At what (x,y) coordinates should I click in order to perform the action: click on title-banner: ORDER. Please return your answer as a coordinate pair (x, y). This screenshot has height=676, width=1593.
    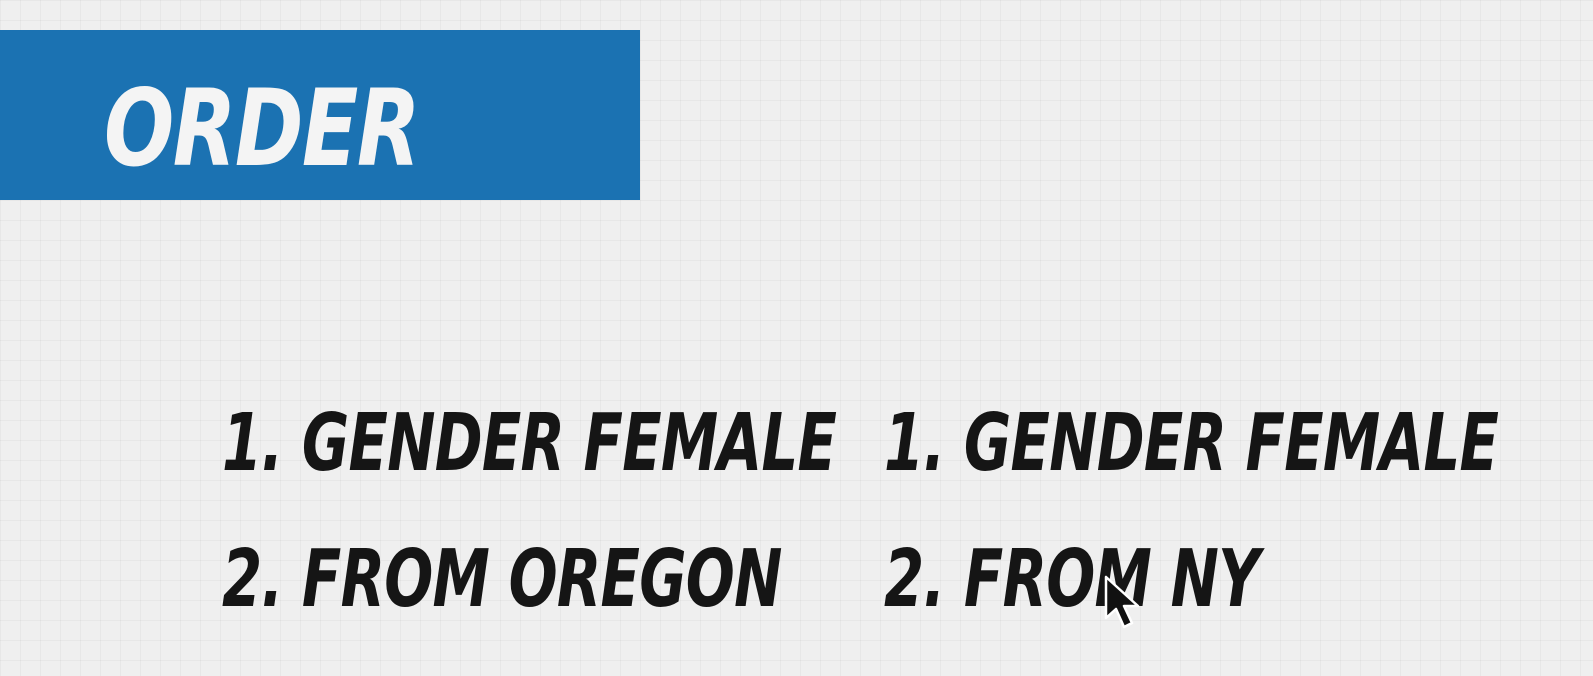
    Looking at the image, I should click on (320, 115).